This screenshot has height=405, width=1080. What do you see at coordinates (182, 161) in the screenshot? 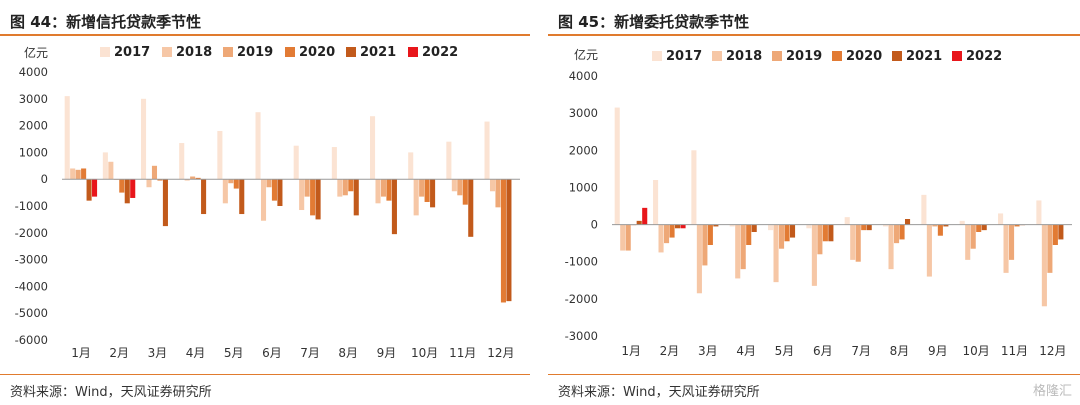
I see `bar-2017-4月` at bounding box center [182, 161].